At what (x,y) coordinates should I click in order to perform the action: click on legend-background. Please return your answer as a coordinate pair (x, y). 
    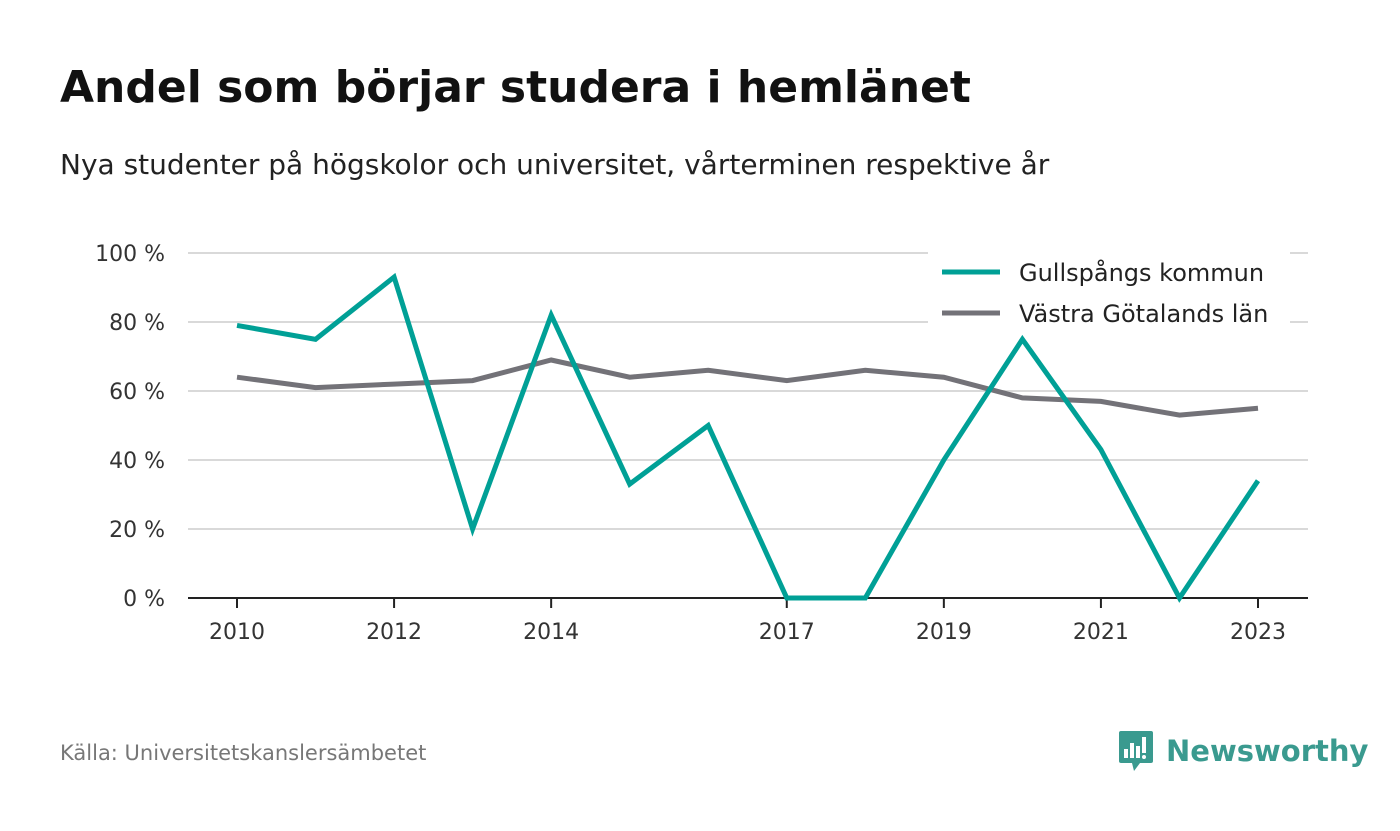
    Looking at the image, I should click on (1109, 290).